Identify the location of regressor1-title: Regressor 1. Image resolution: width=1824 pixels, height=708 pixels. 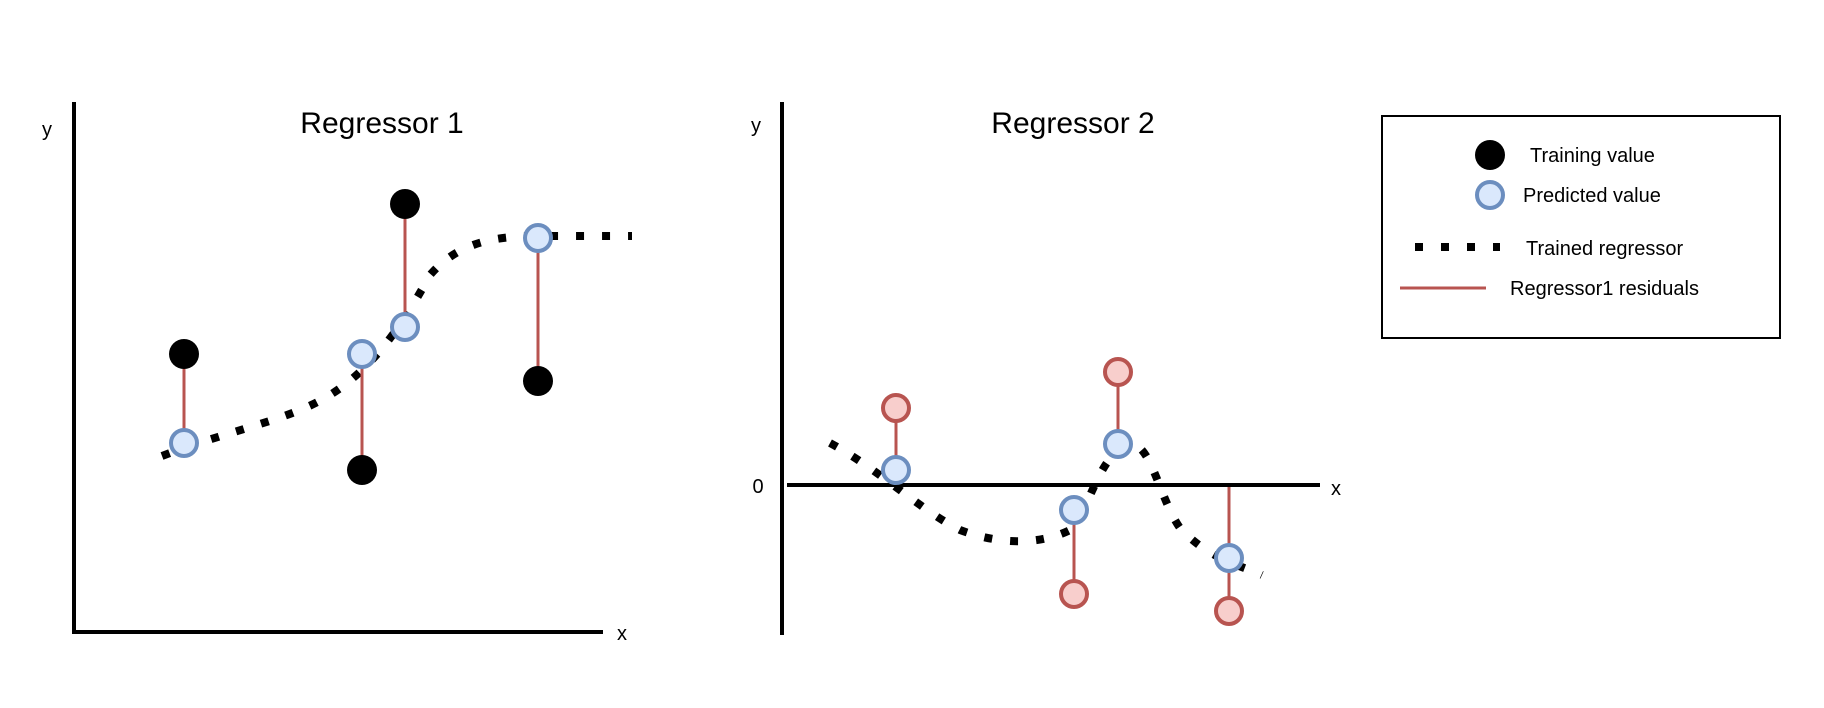
(381, 123).